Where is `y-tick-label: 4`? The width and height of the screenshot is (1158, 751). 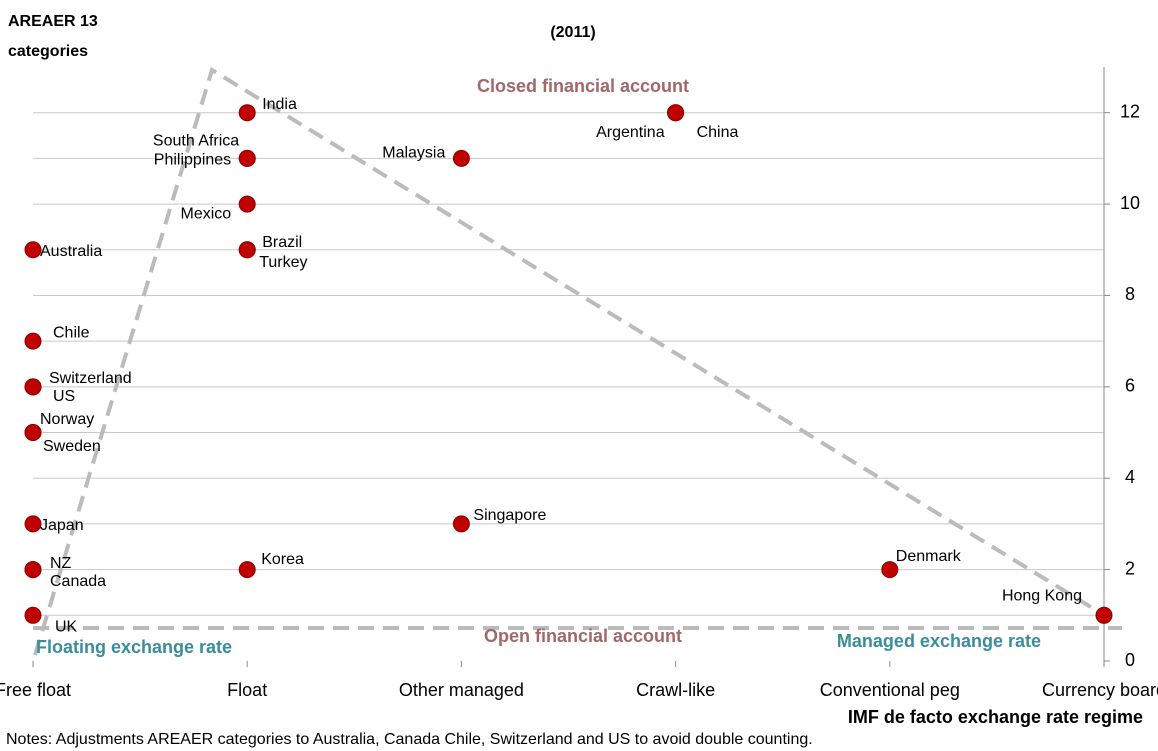
y-tick-label: 4 is located at coordinates (1130, 477).